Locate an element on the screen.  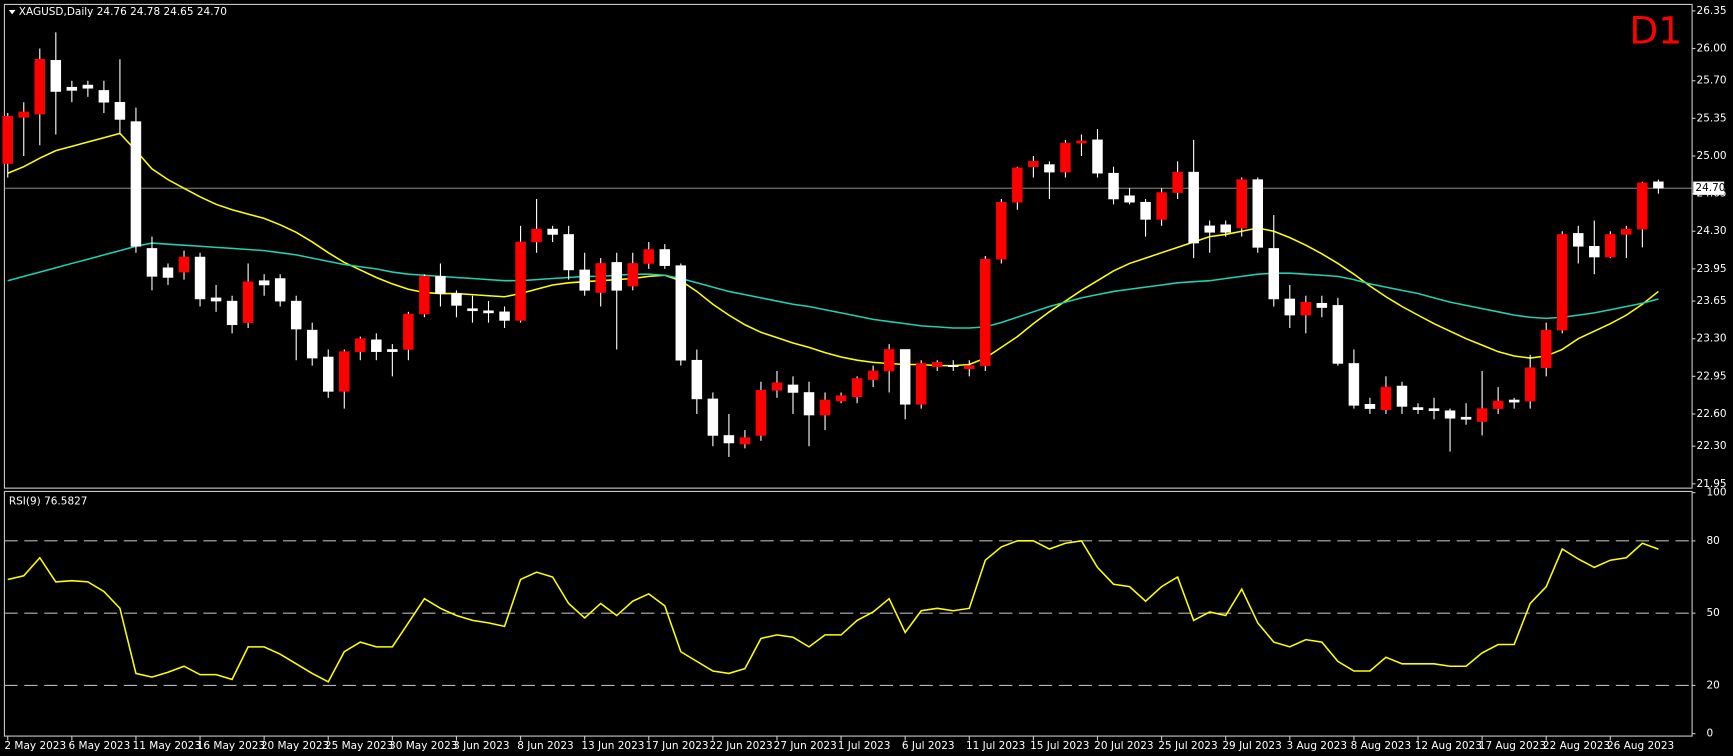
x-tick-label: 11 May 2023 is located at coordinates (167, 746).